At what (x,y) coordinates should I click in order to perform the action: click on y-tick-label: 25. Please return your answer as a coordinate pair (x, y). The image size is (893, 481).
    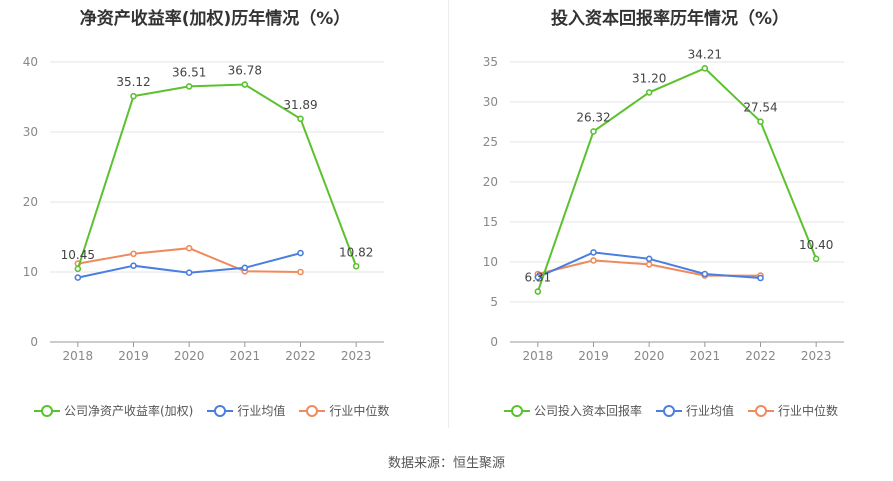
    Looking at the image, I should click on (490, 142).